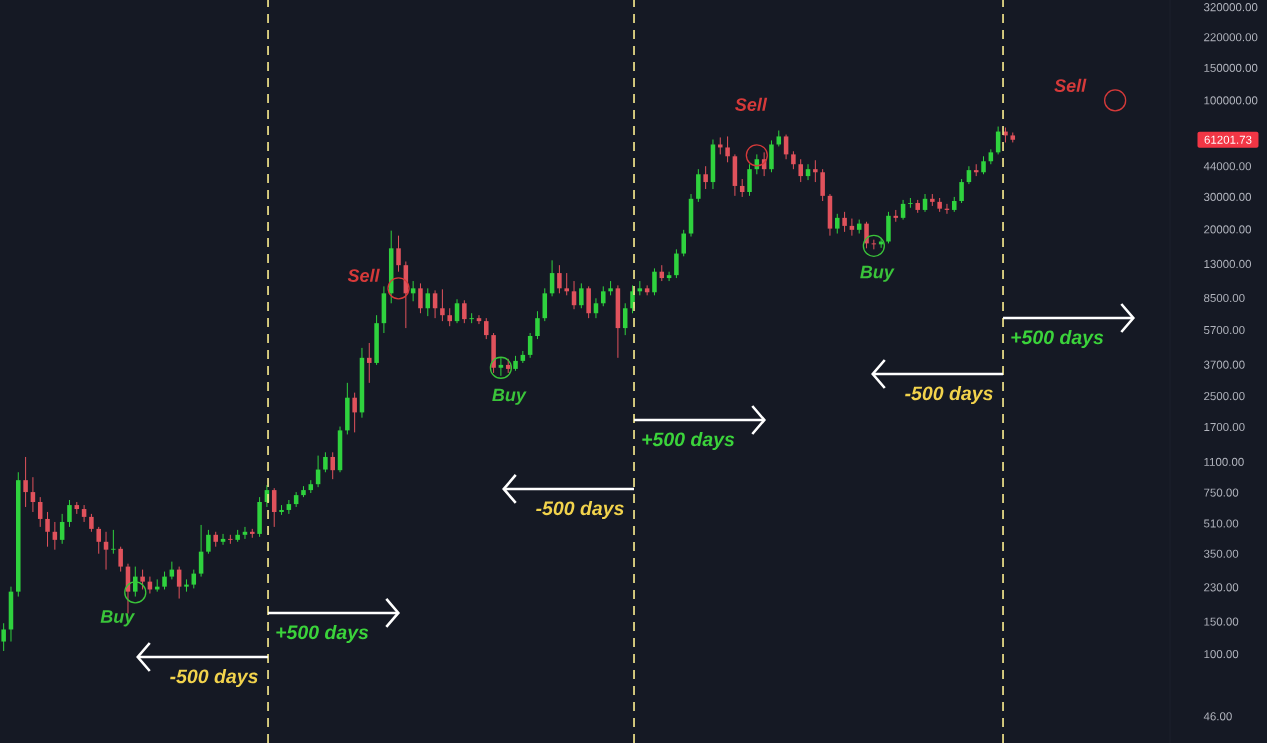 The image size is (1267, 743). What do you see at coordinates (1221, 587) in the screenshot?
I see `y-tick-label: 230.00` at bounding box center [1221, 587].